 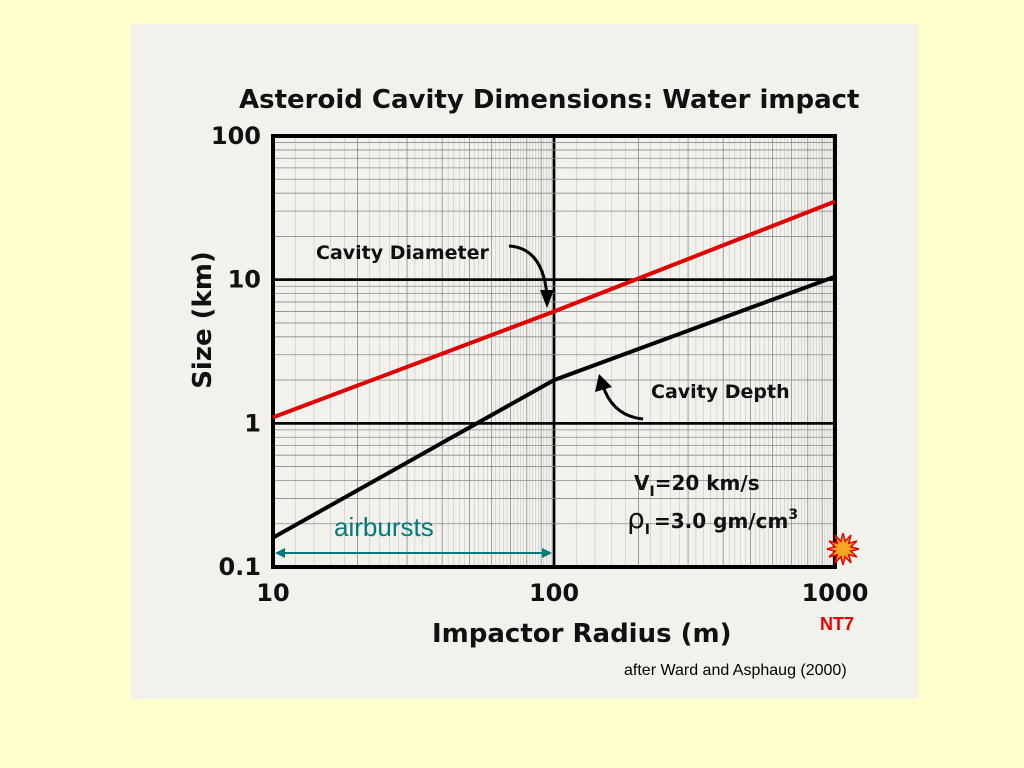 I want to click on x-tick-label: 10, so click(x=272, y=593).